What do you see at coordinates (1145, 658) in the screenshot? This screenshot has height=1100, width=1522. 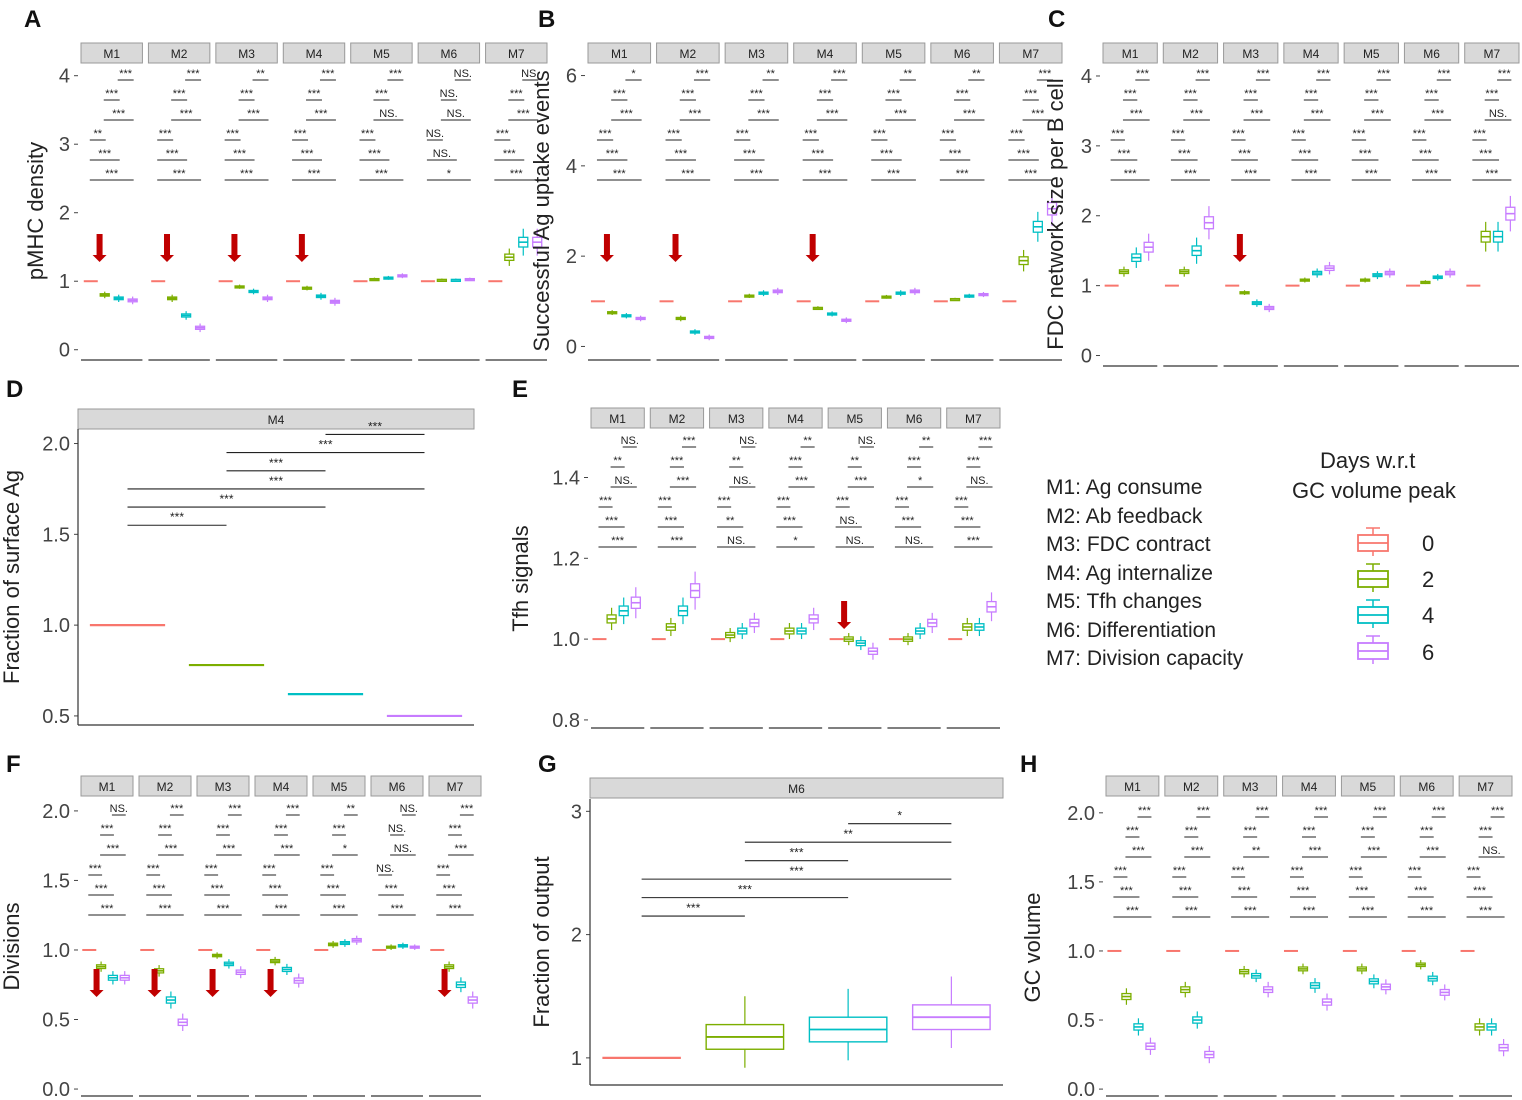 I see `legend-mechanism-7: M7: Division capacity` at bounding box center [1145, 658].